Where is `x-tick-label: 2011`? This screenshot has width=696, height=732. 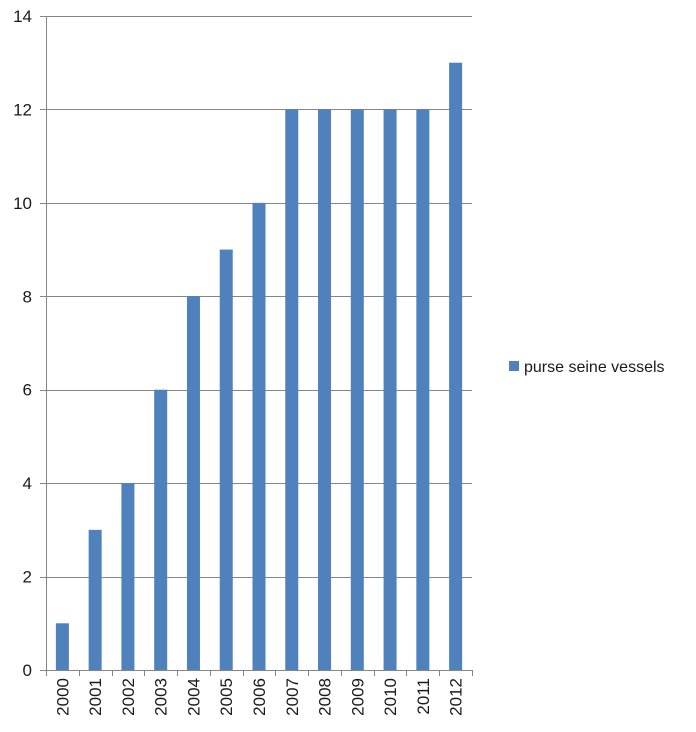 x-tick-label: 2011 is located at coordinates (423, 696).